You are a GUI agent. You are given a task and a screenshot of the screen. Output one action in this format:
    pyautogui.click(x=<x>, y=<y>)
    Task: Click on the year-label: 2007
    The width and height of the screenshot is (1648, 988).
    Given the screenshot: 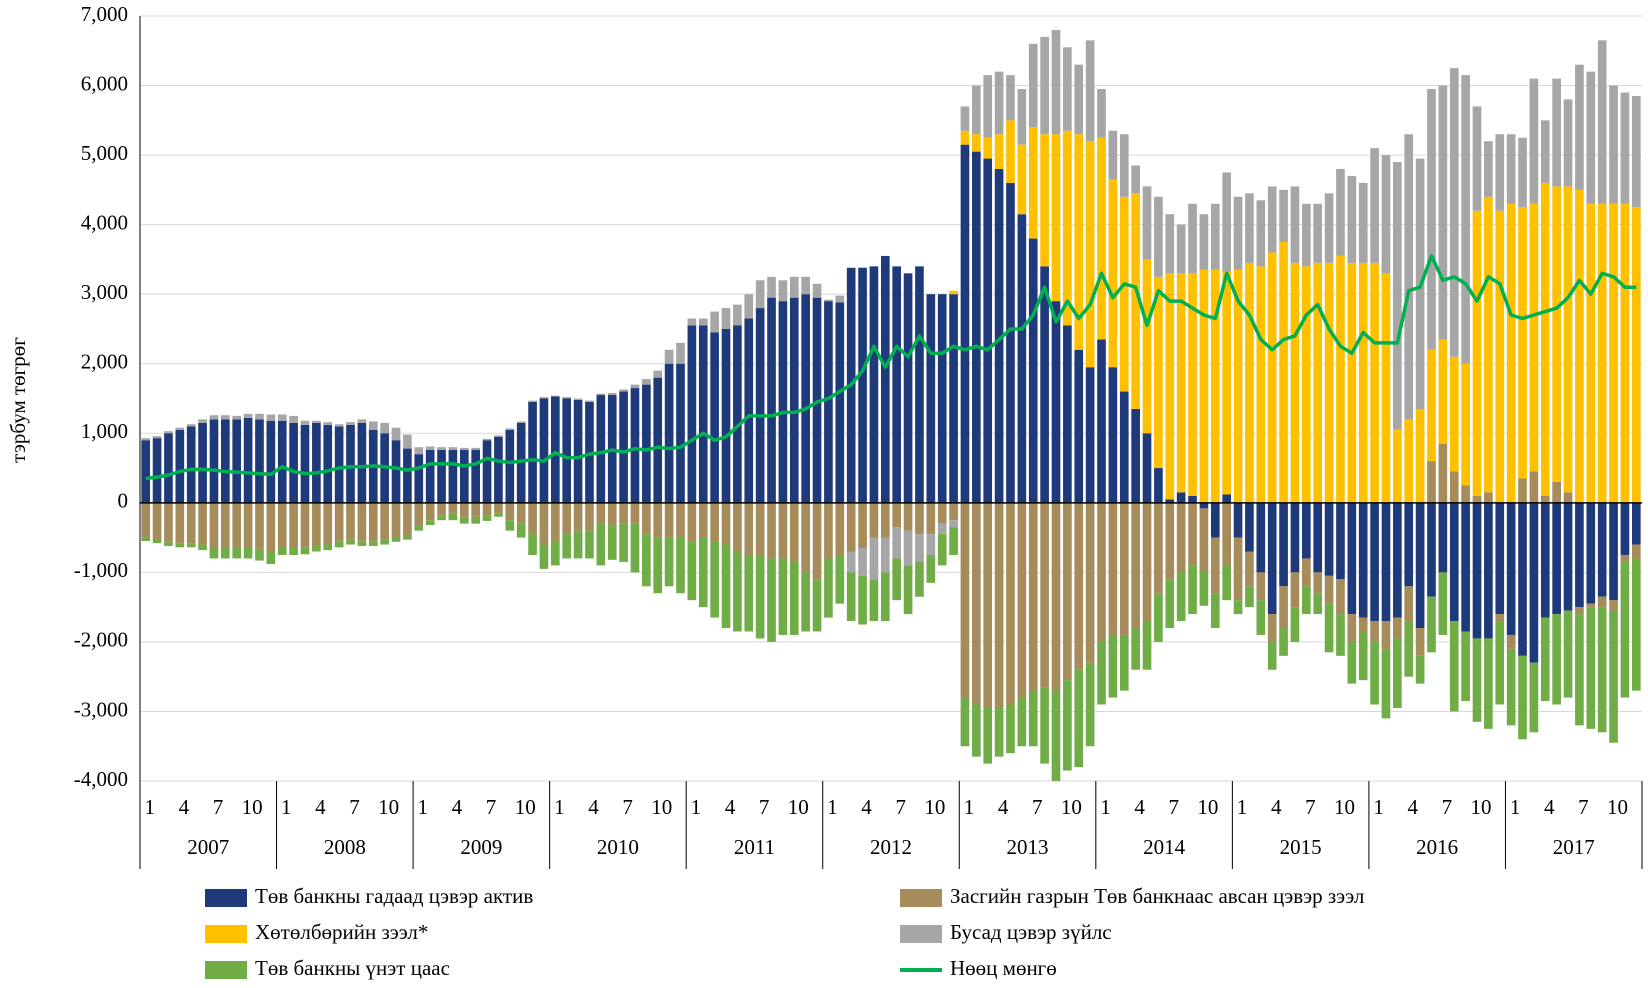 What is the action you would take?
    pyautogui.click(x=208, y=847)
    